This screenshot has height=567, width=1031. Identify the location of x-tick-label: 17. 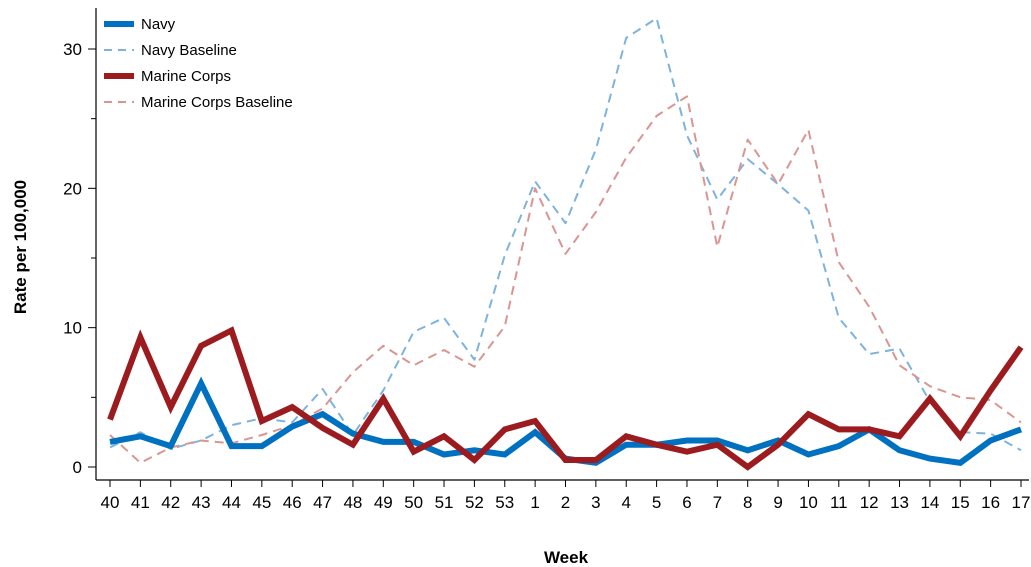
(1021, 502).